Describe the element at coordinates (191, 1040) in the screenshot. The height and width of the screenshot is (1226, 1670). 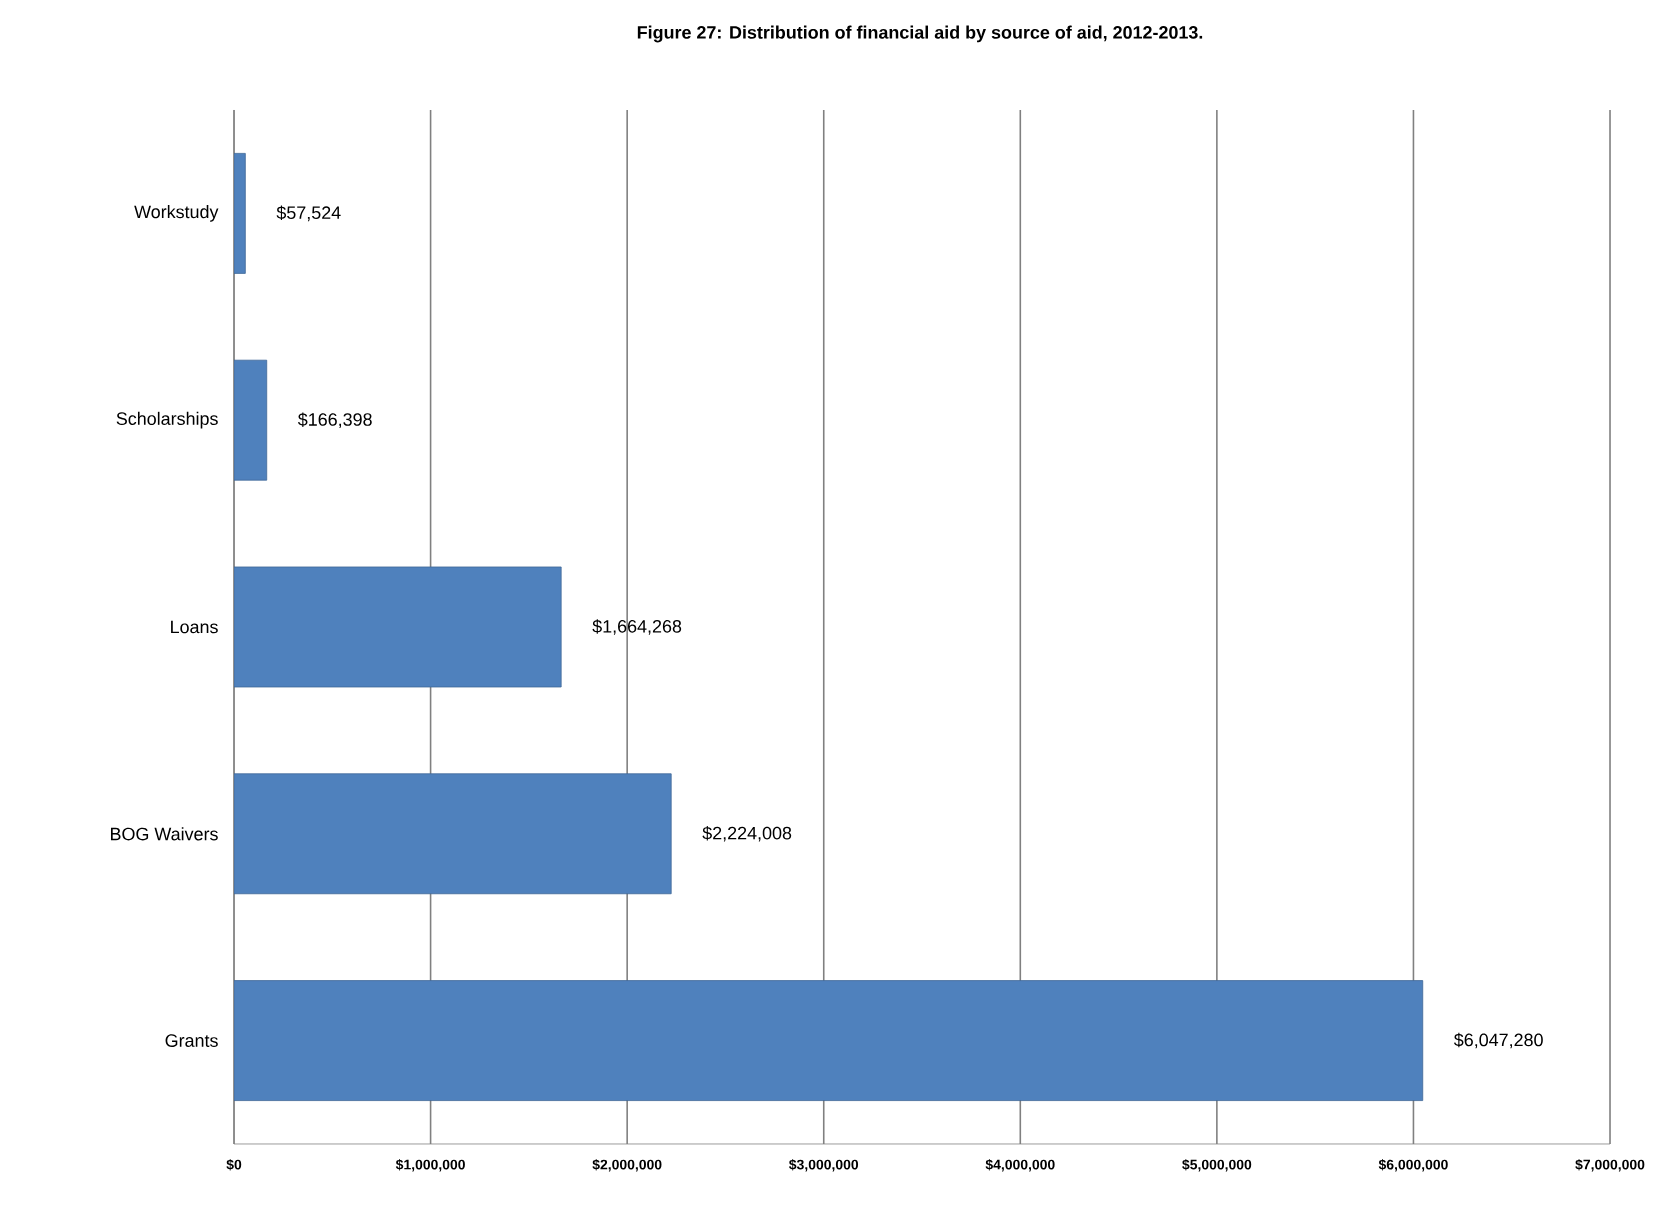
I see `y-tick-label: Grants` at that location.